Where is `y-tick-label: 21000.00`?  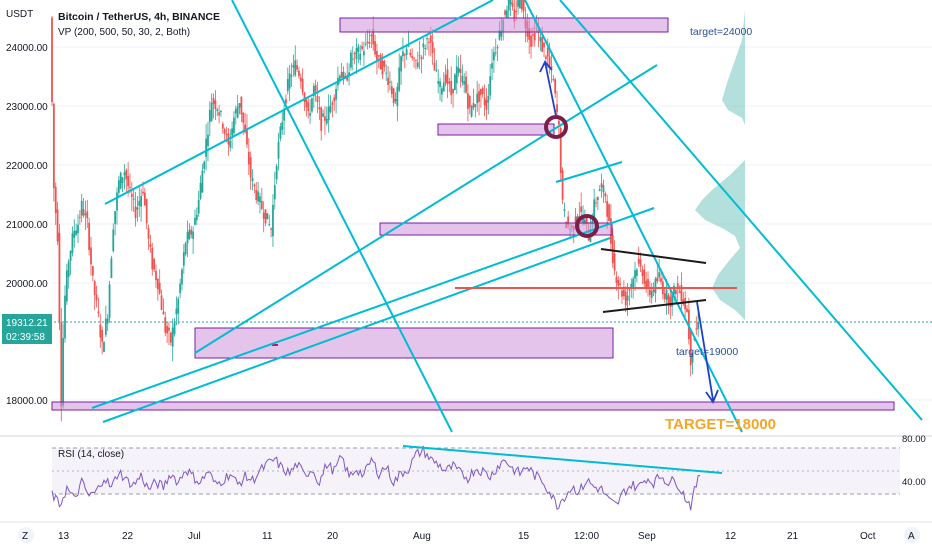 y-tick-label: 21000.00 is located at coordinates (27, 225).